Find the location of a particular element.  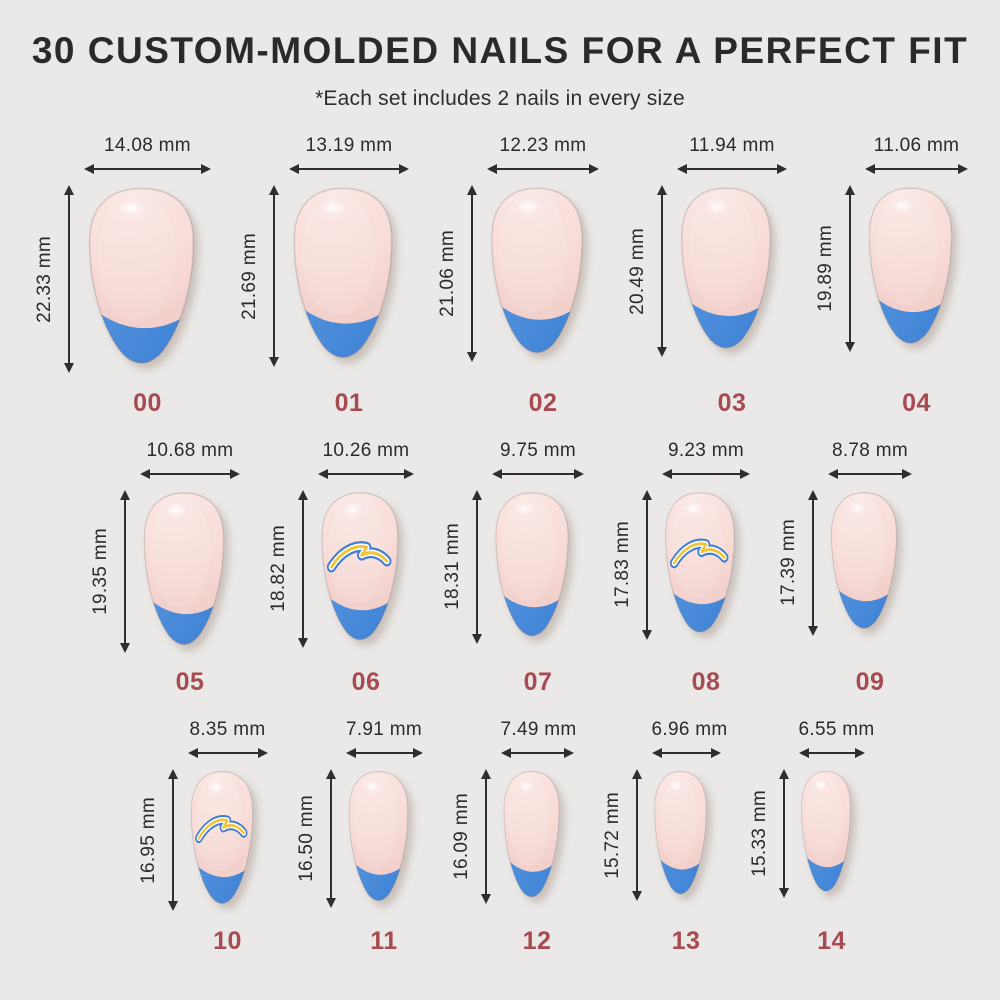

width-measurement-label: 6.55 mm is located at coordinates (836, 730).